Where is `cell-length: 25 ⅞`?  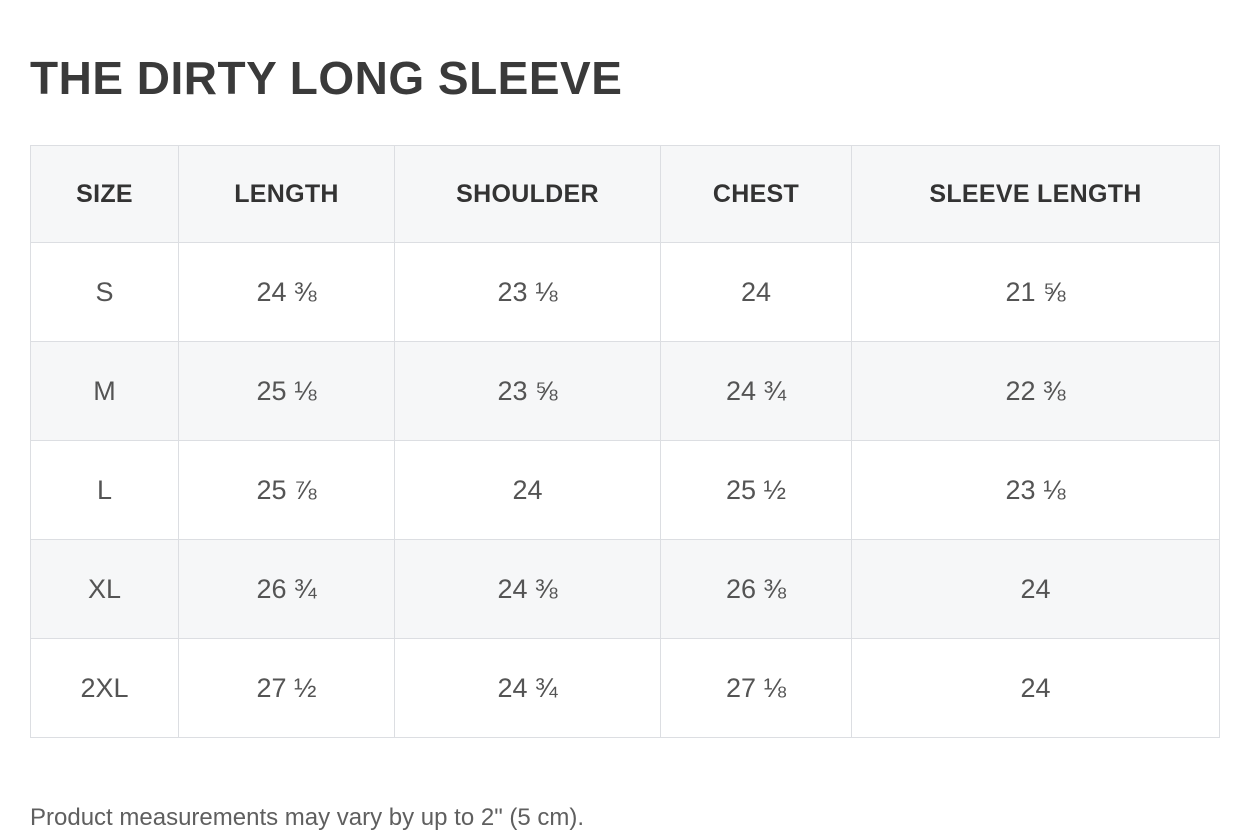
cell-length: 25 ⅞ is located at coordinates (286, 490).